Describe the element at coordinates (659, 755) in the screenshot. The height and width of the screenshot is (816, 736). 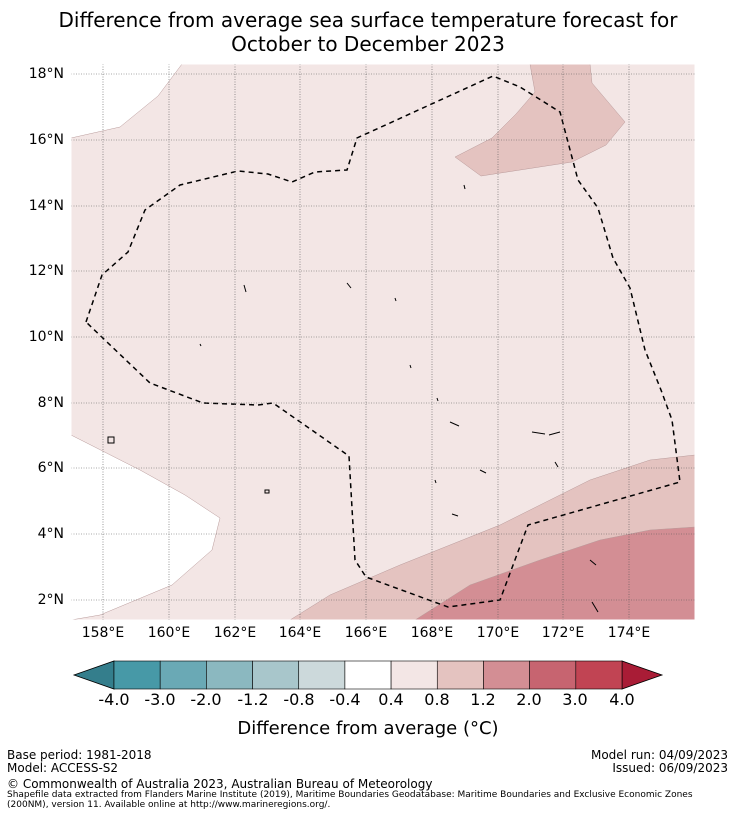
I see `model-run: Model run: 04/09/2023` at that location.